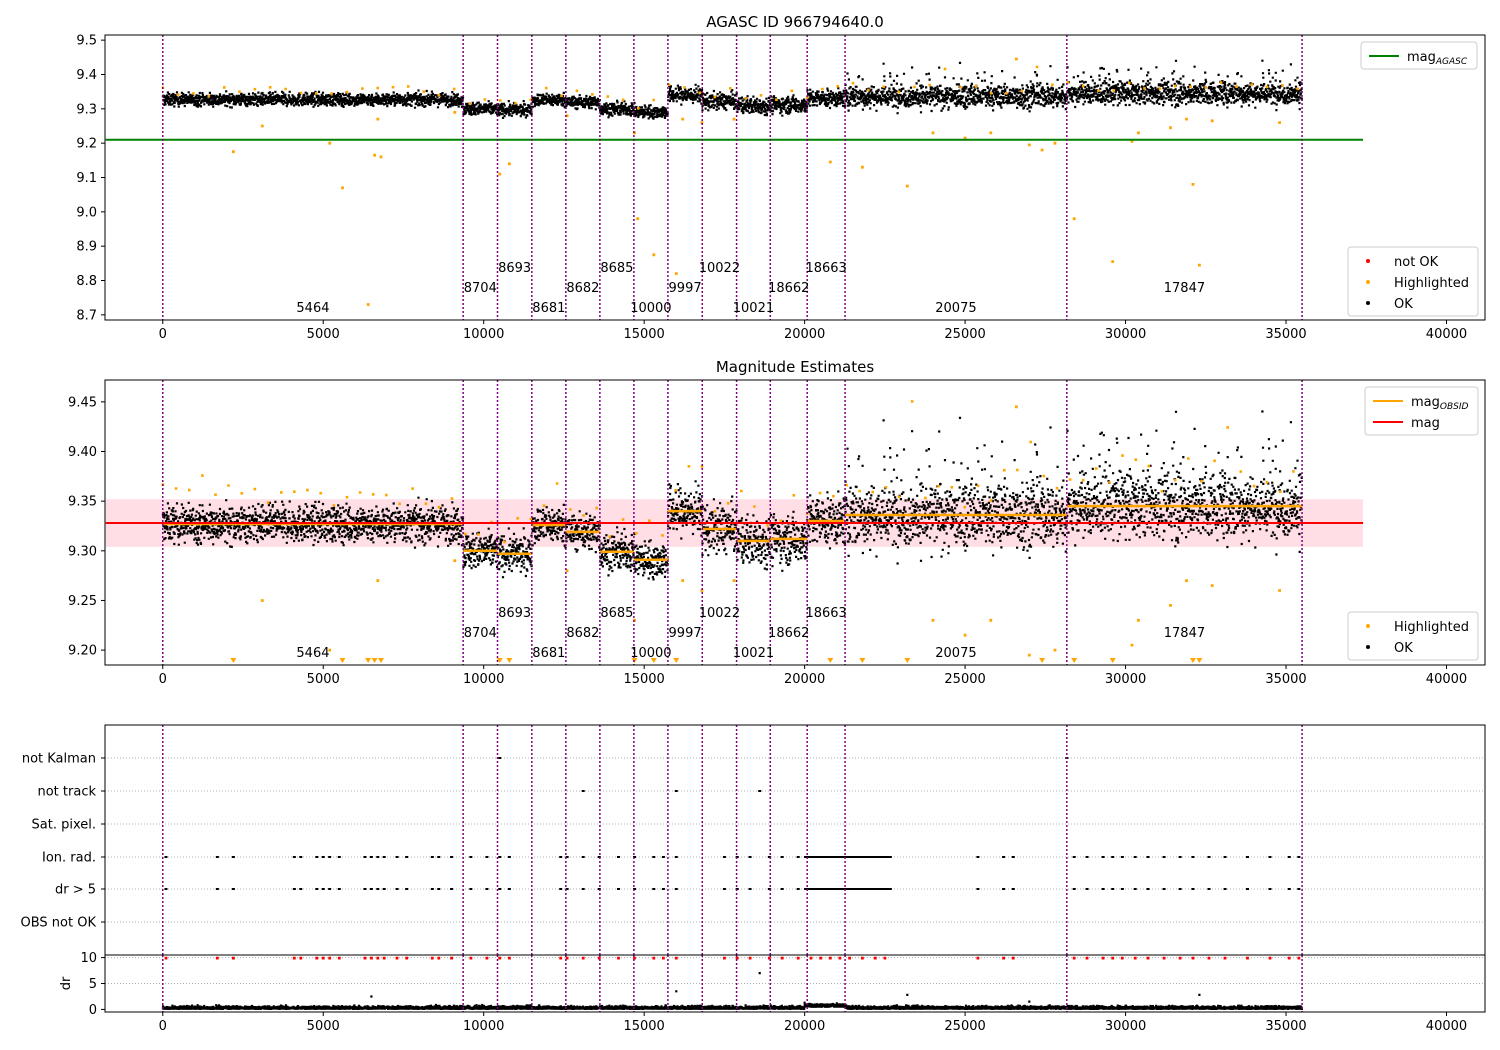  What do you see at coordinates (86, 144) in the screenshot?
I see `agasc-ytick-label: 9.2` at bounding box center [86, 144].